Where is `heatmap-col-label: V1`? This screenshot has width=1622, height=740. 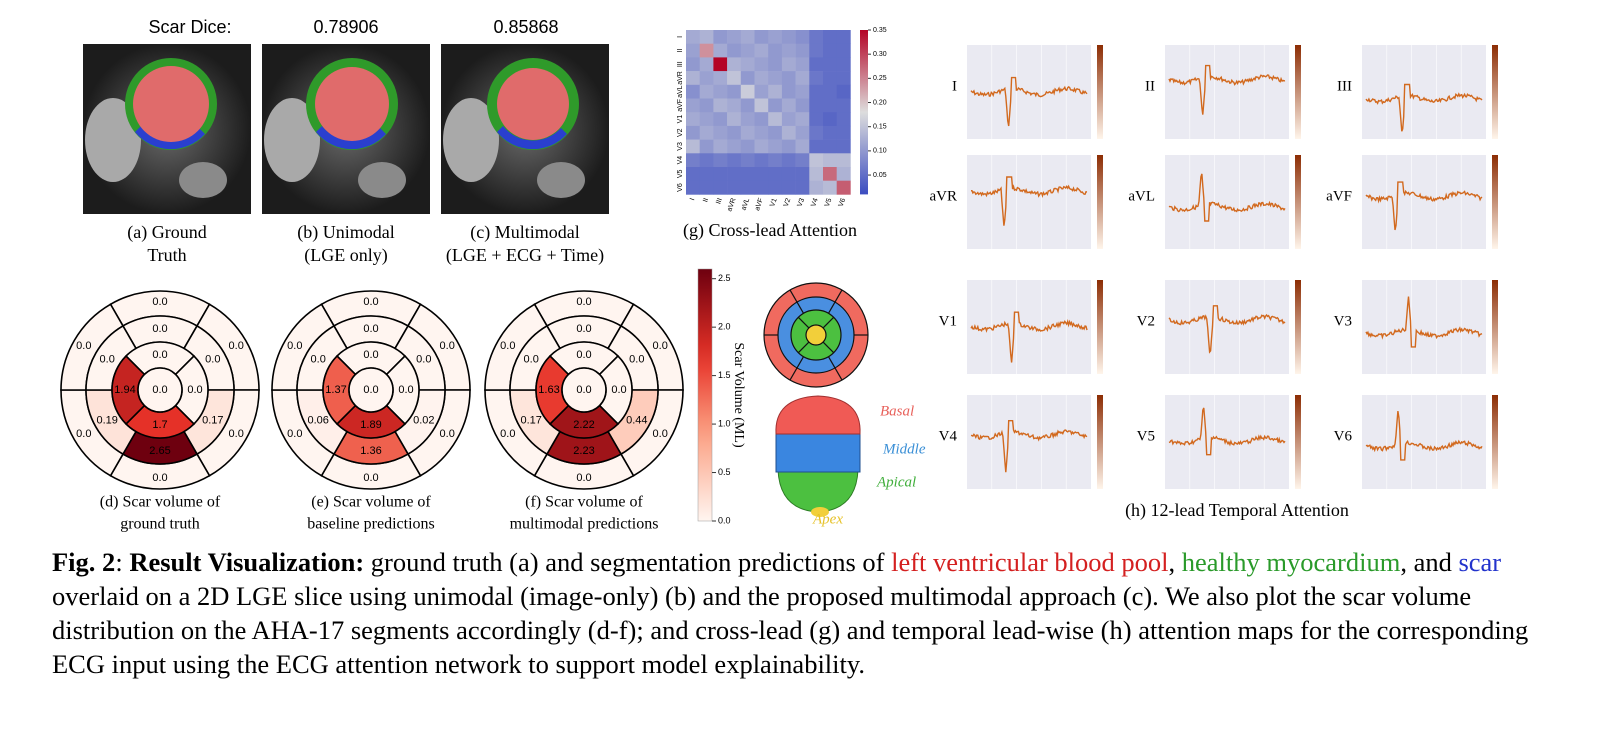 heatmap-col-label: V1 is located at coordinates (774, 202).